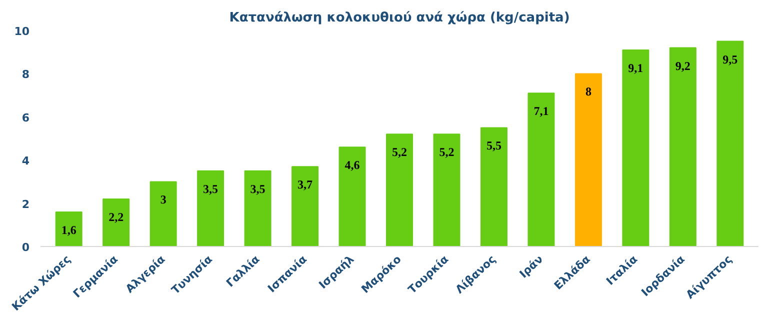 The height and width of the screenshot is (326, 768). Describe the element at coordinates (22, 31) in the screenshot. I see `y-tick-label: 10` at that location.